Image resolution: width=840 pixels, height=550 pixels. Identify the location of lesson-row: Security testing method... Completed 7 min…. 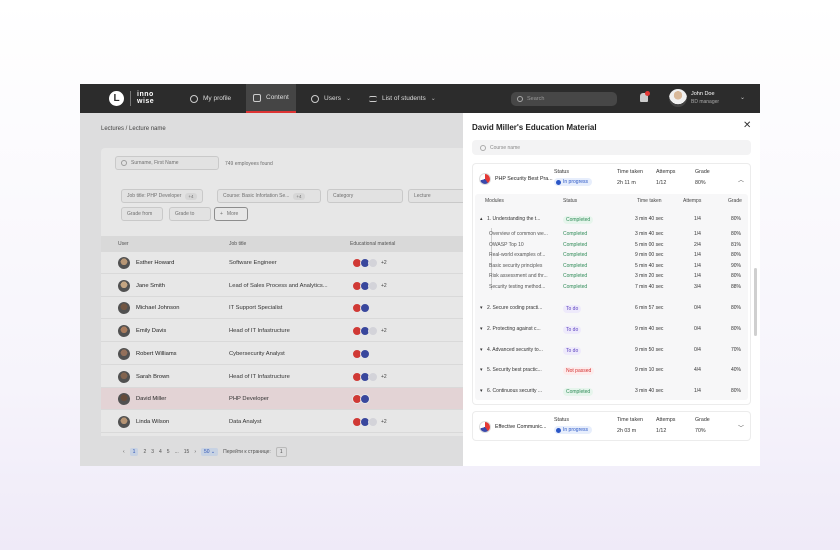
(611, 289).